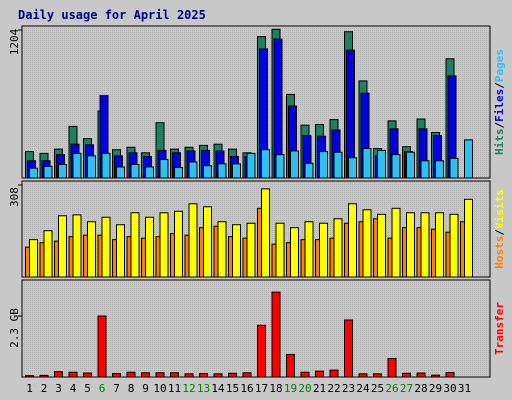  I want to click on day-label-7: 7, so click(116, 388).